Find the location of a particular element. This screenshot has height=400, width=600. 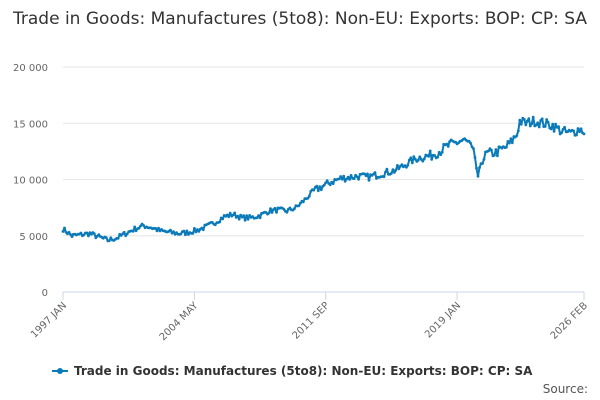

y-tick-label: 0 is located at coordinates (45, 293).